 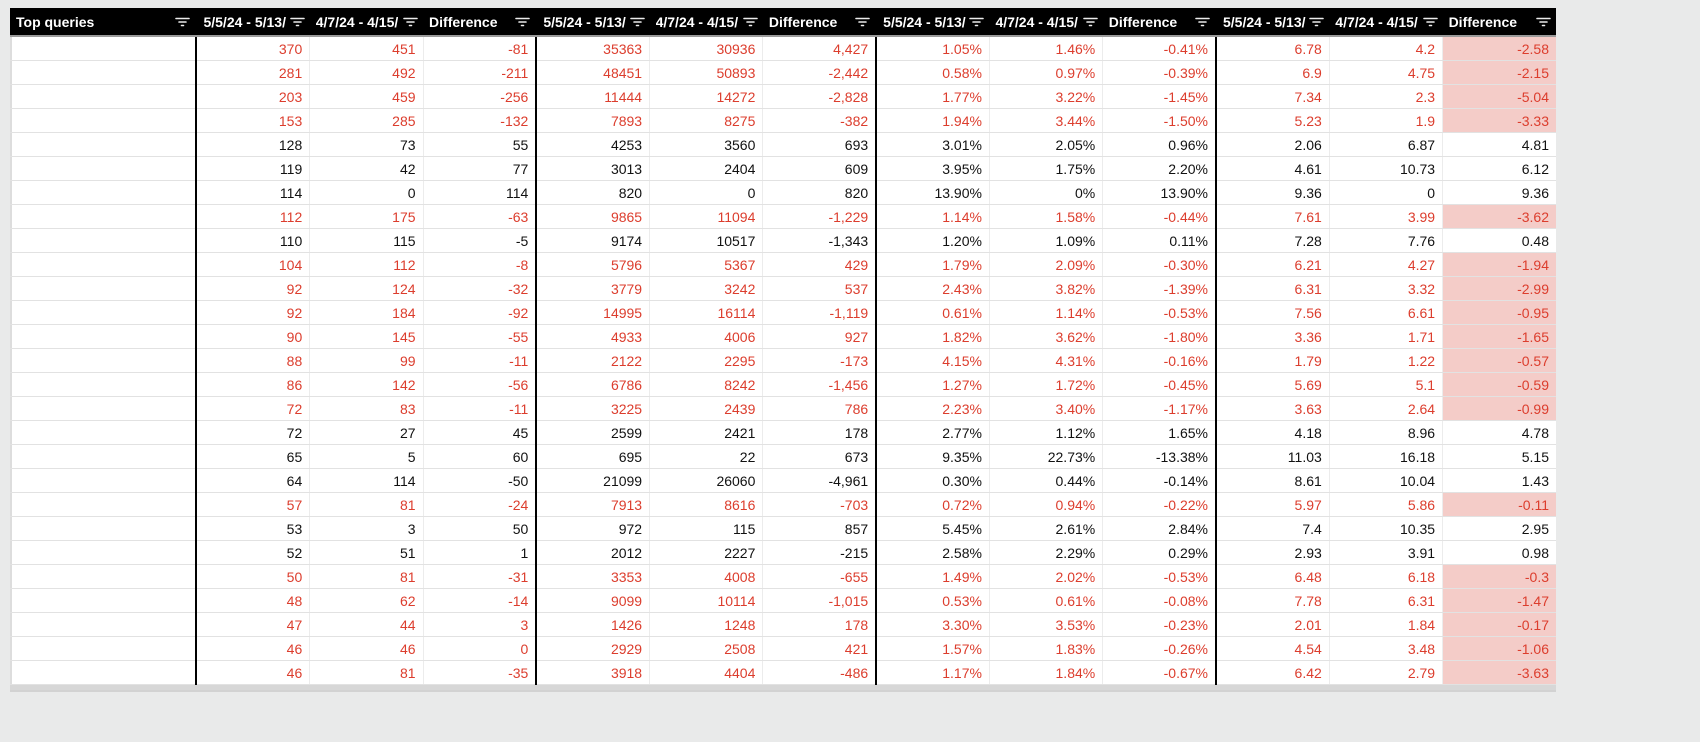 I want to click on value-cell: 5.45%, so click(x=932, y=528).